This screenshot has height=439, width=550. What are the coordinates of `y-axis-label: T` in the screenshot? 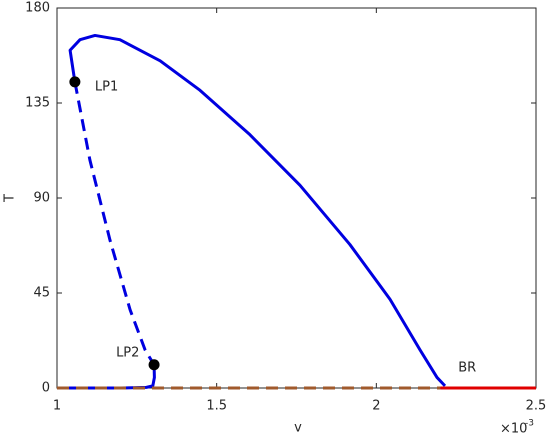 It's located at (10, 198).